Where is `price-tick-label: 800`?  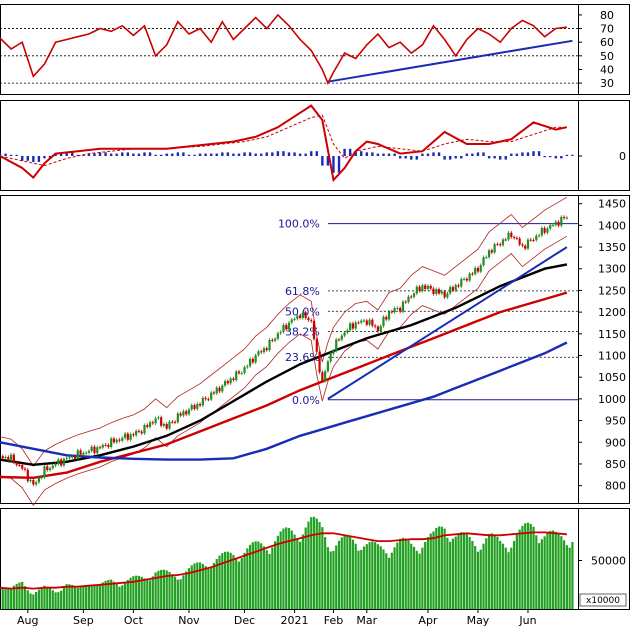
price-tick-label: 800 is located at coordinates (615, 486).